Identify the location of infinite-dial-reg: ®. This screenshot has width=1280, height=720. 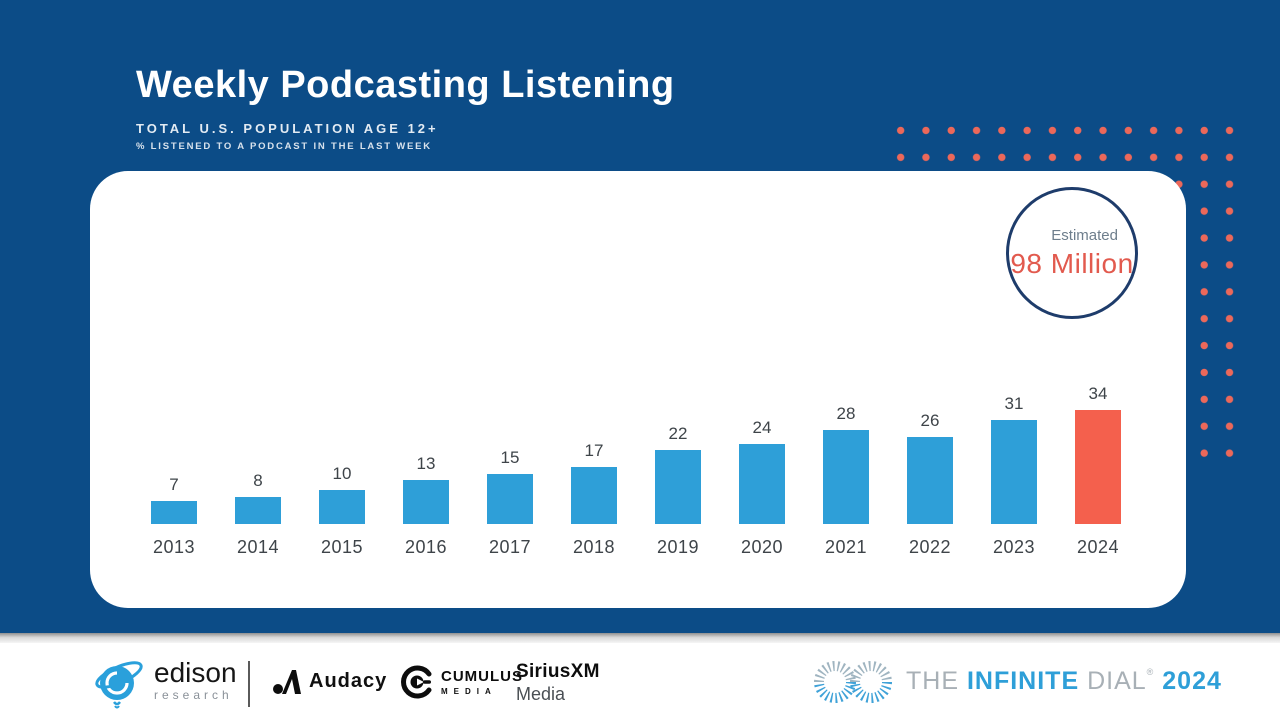
(1150, 671).